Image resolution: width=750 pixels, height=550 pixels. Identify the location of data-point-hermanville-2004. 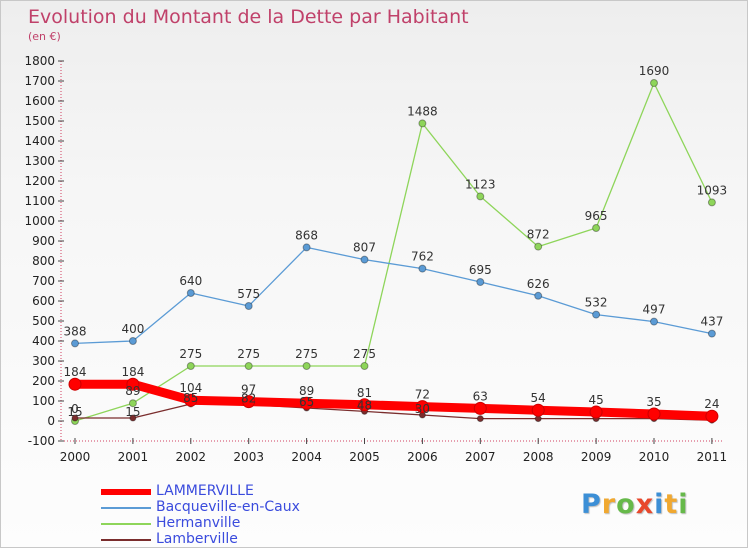
(306, 366).